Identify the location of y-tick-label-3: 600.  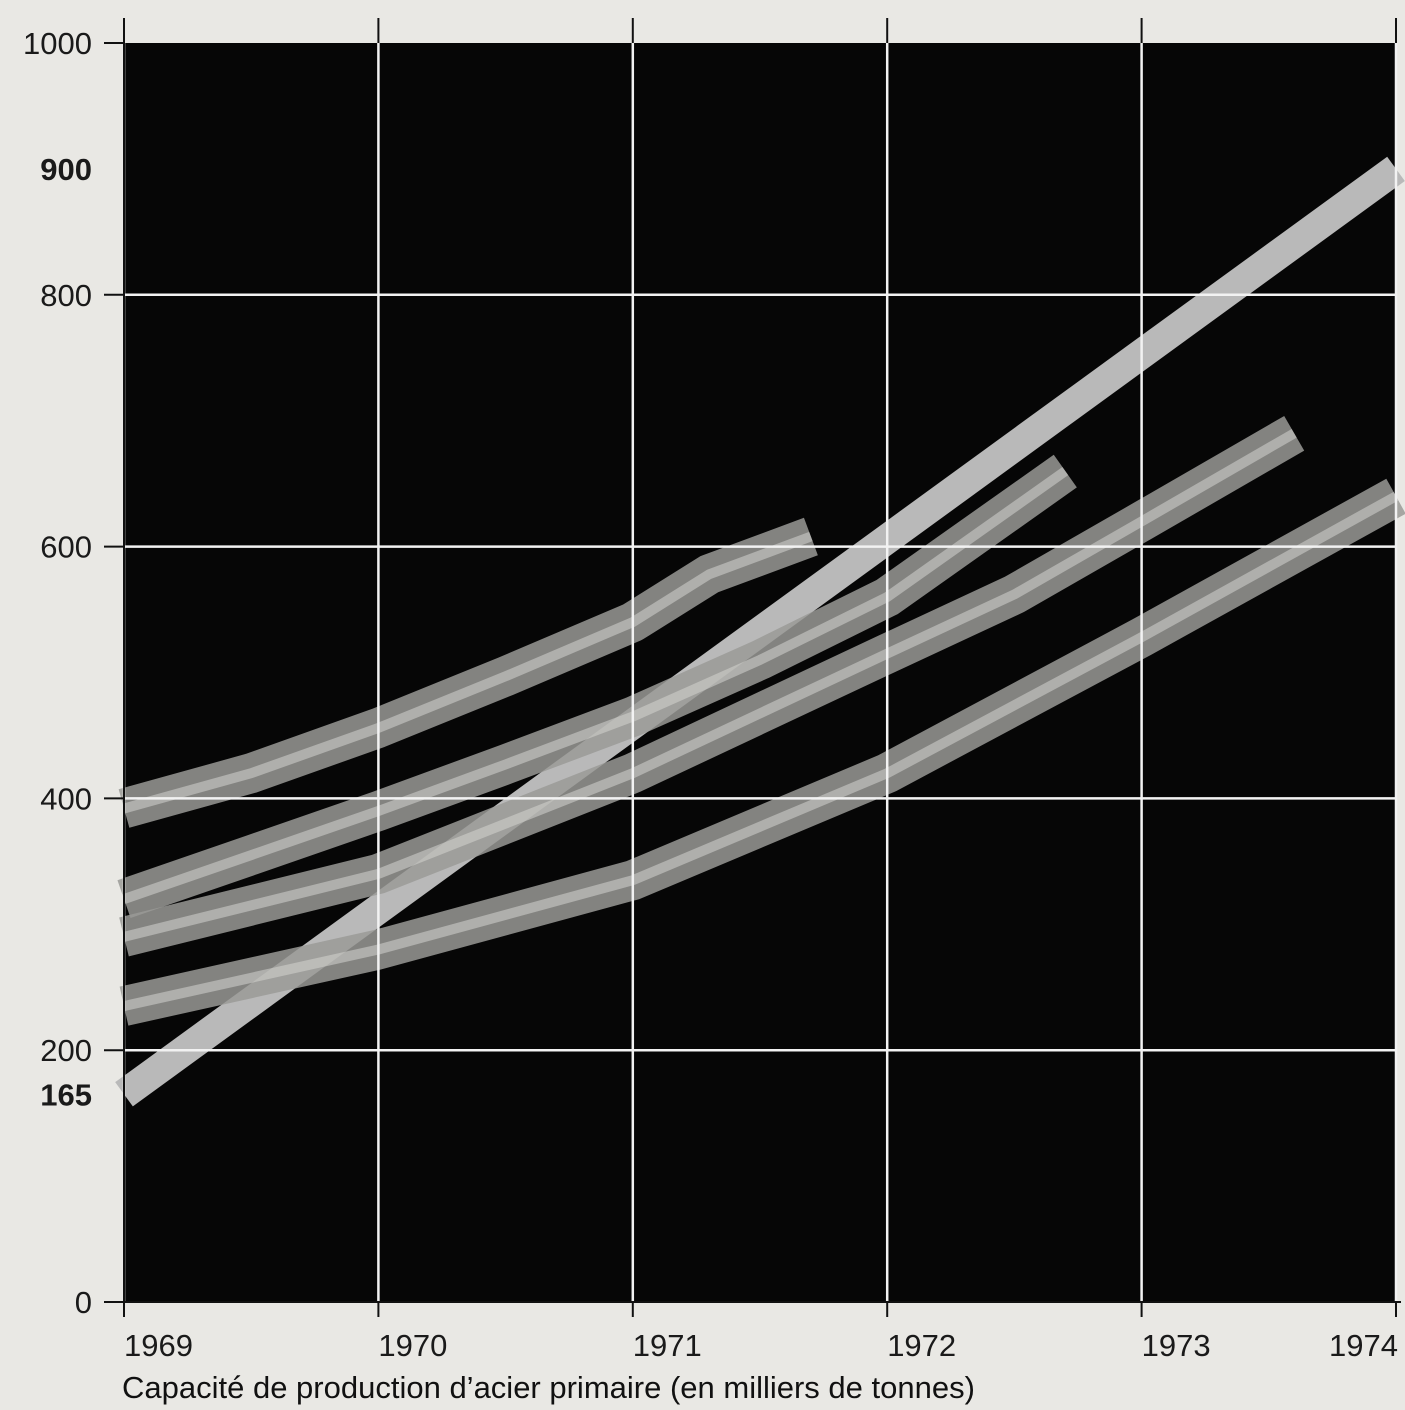
(66, 547).